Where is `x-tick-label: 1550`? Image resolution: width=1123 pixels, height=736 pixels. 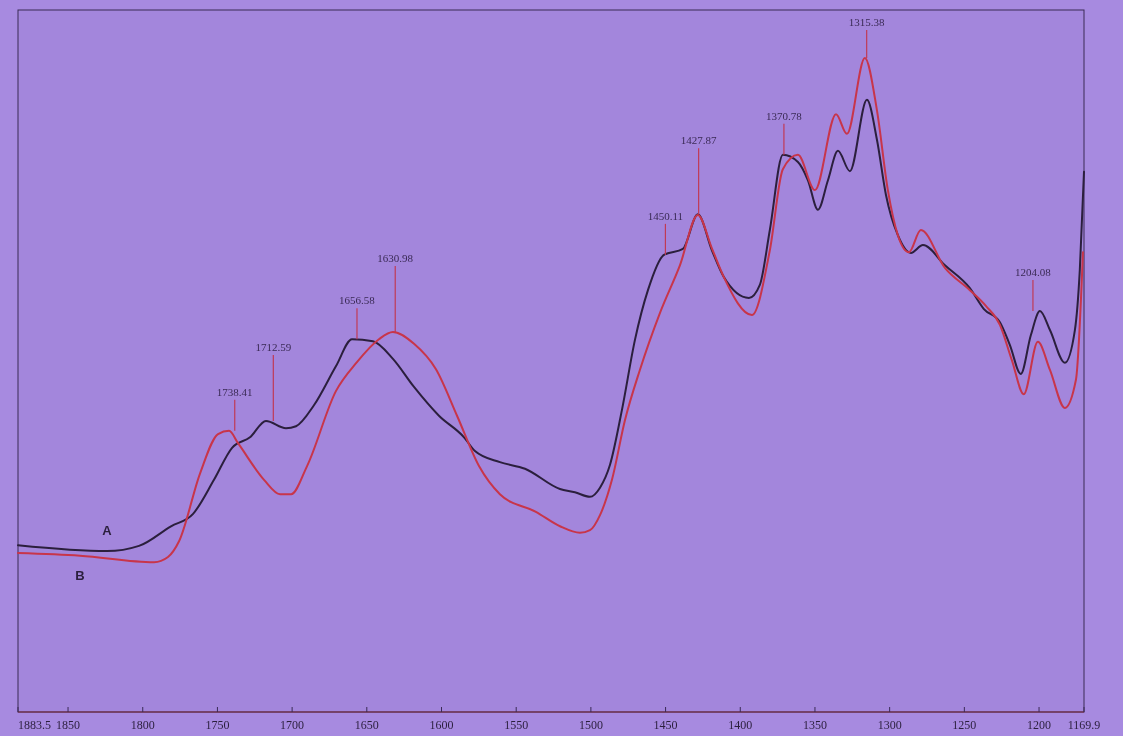 x-tick-label: 1550 is located at coordinates (516, 725).